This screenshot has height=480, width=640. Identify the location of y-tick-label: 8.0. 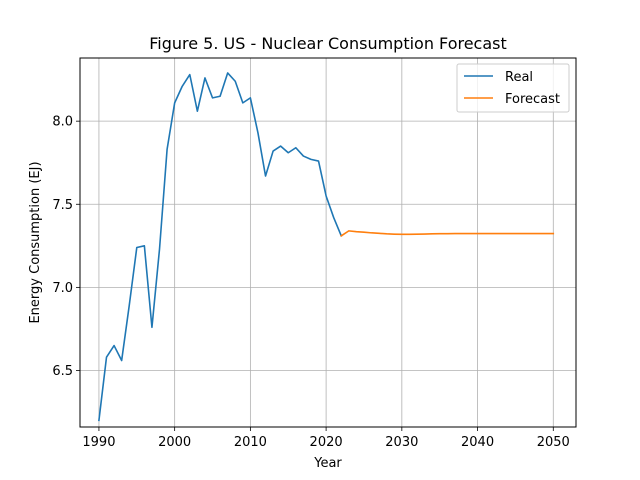
(62, 122).